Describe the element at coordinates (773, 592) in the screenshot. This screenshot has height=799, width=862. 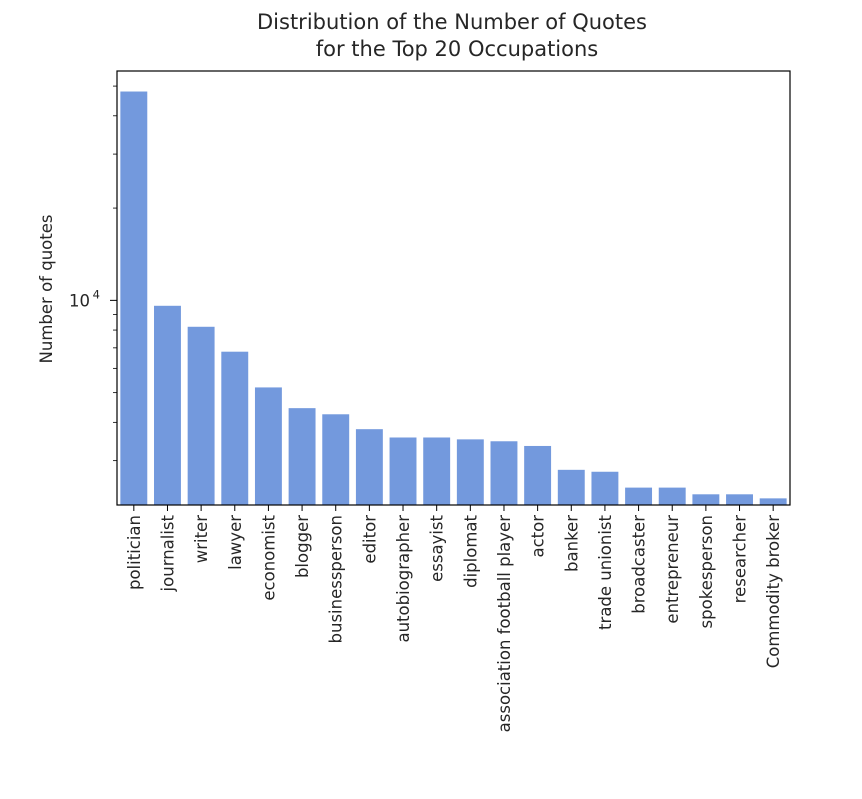
I see `x-tick-label: Commodity broker` at that location.